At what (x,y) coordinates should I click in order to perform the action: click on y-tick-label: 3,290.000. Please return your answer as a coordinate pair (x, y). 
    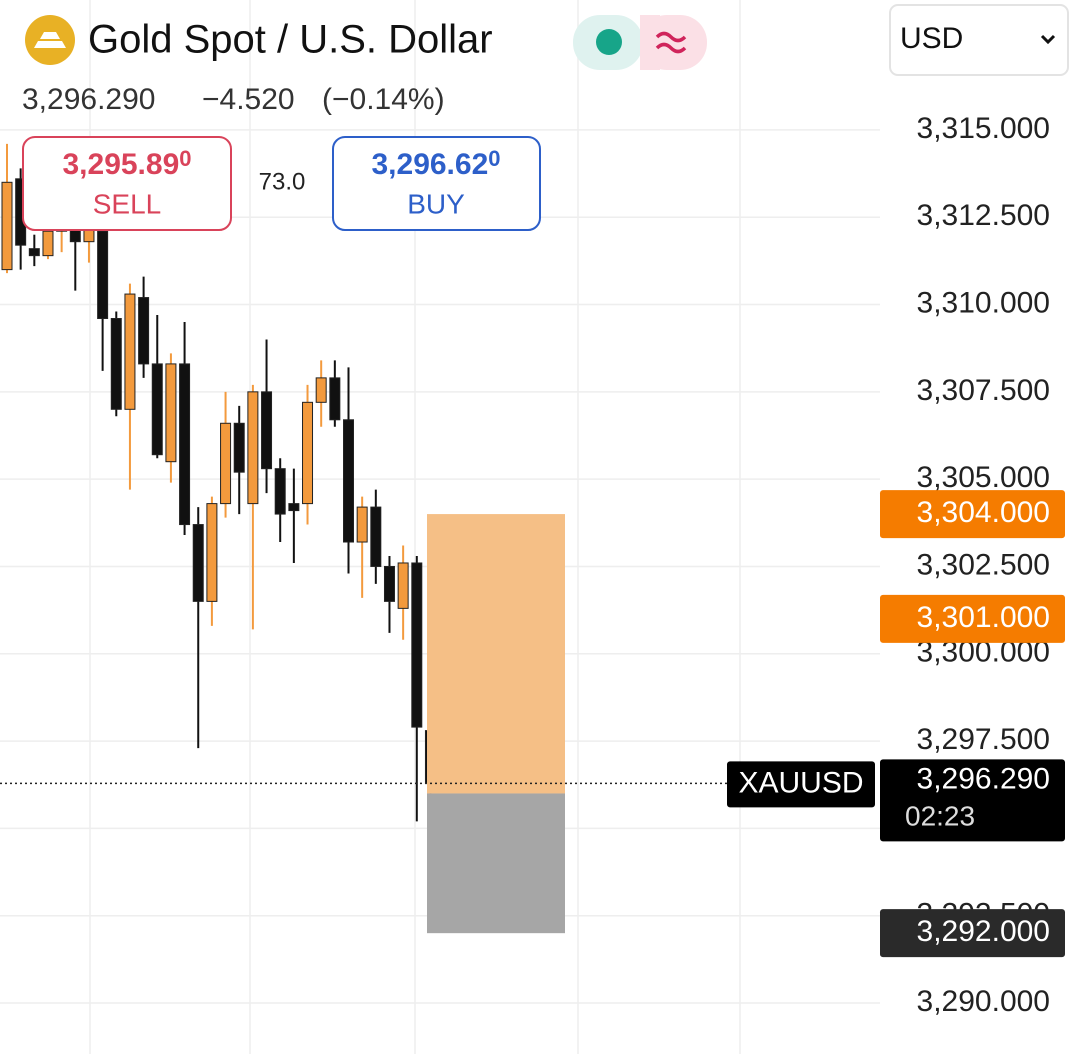
    Looking at the image, I should click on (983, 1001).